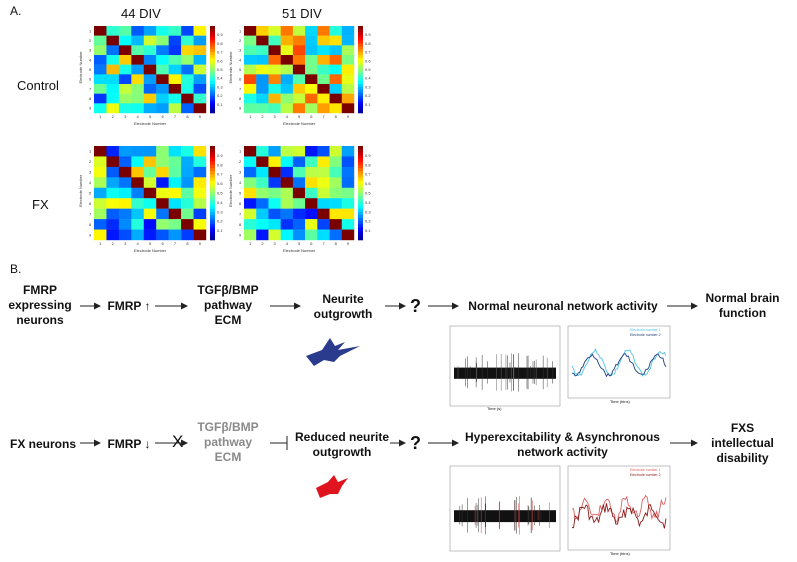 Image resolution: width=797 pixels, height=562 pixels. Describe the element at coordinates (368, 95) in the screenshot. I see `colorbar-tick: 0.2` at that location.